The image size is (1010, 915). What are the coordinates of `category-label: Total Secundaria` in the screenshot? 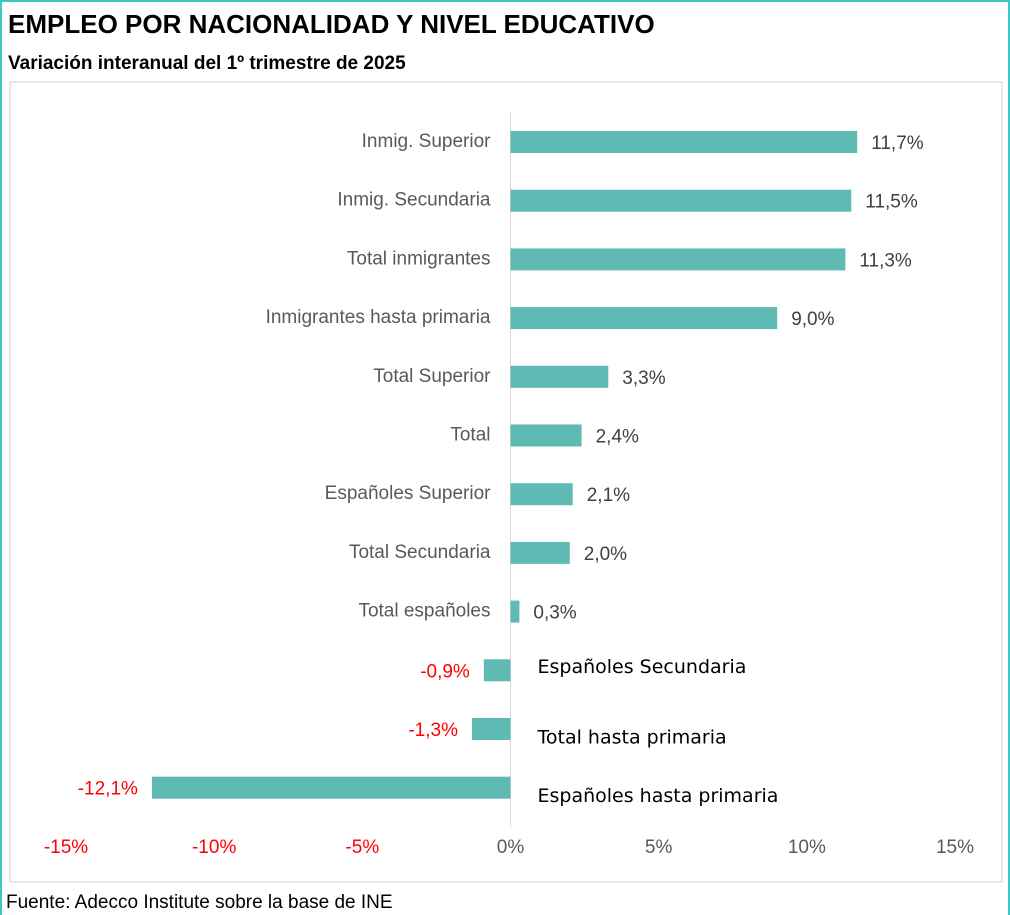 It's located at (420, 552).